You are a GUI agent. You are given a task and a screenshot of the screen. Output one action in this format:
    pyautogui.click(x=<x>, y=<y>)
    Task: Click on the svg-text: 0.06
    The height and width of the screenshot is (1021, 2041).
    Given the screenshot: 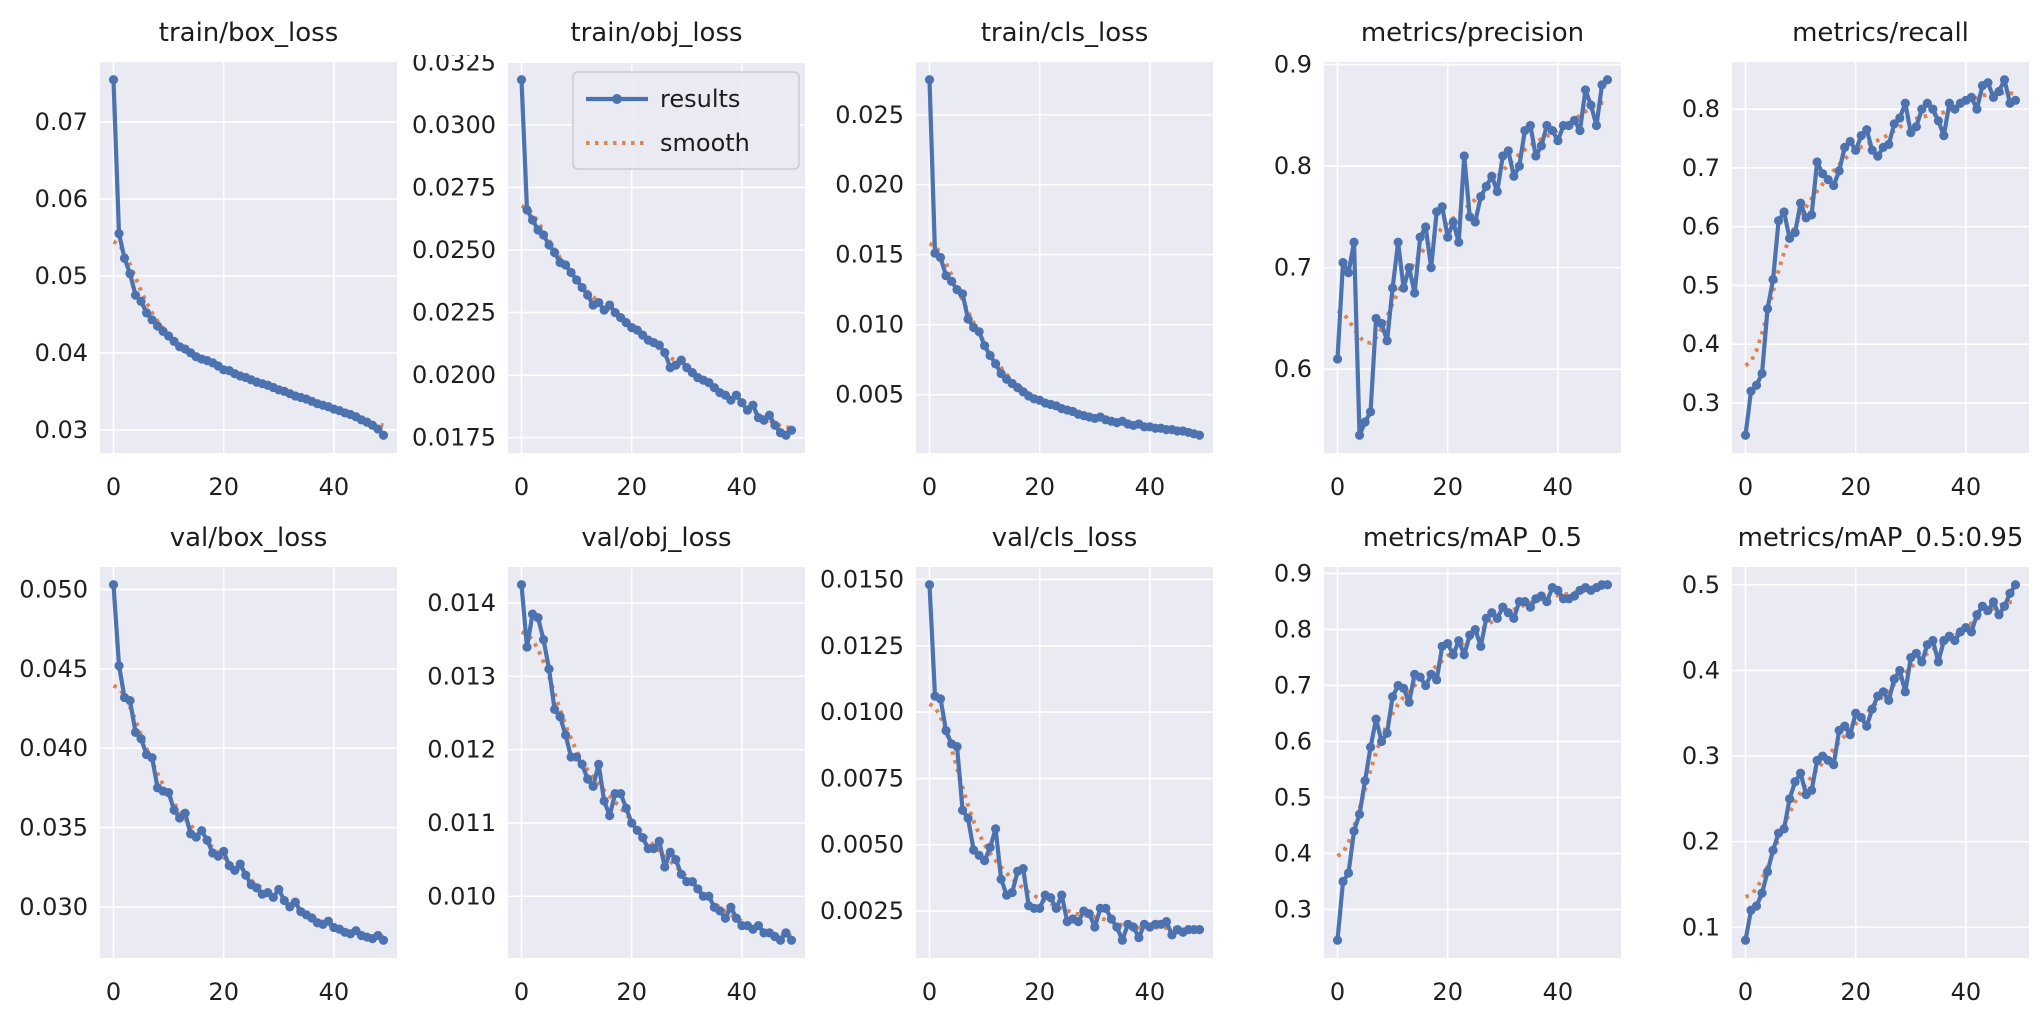 What is the action you would take?
    pyautogui.click(x=61, y=199)
    